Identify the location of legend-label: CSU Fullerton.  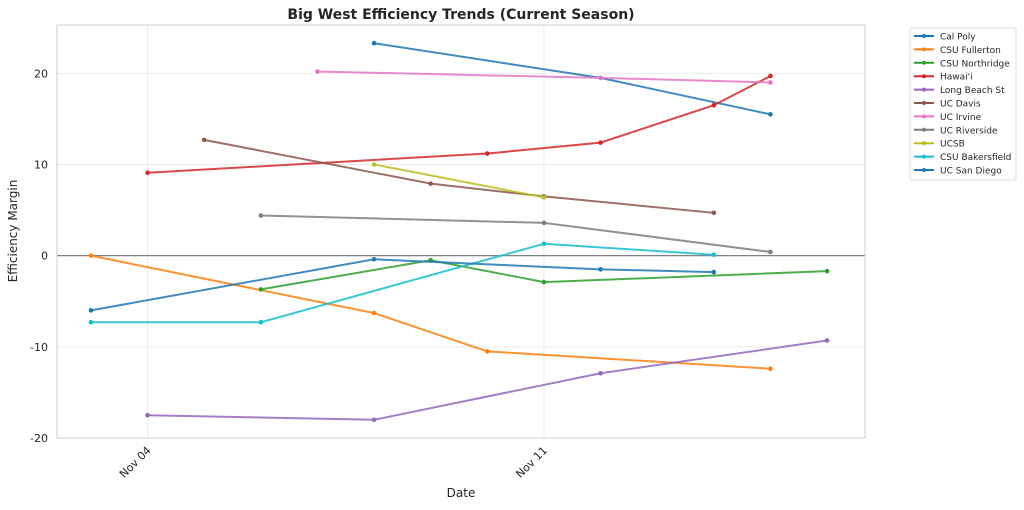
(970, 51).